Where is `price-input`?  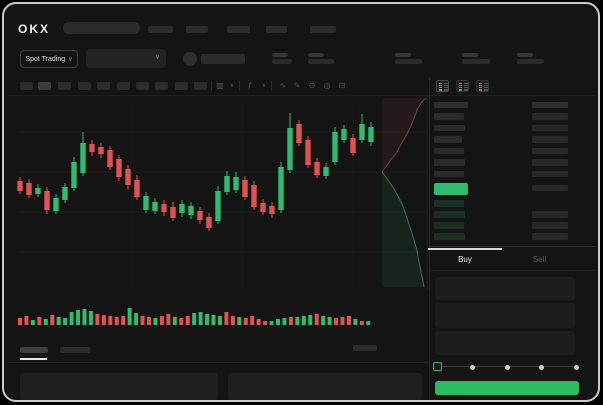
price-input is located at coordinates (505, 288).